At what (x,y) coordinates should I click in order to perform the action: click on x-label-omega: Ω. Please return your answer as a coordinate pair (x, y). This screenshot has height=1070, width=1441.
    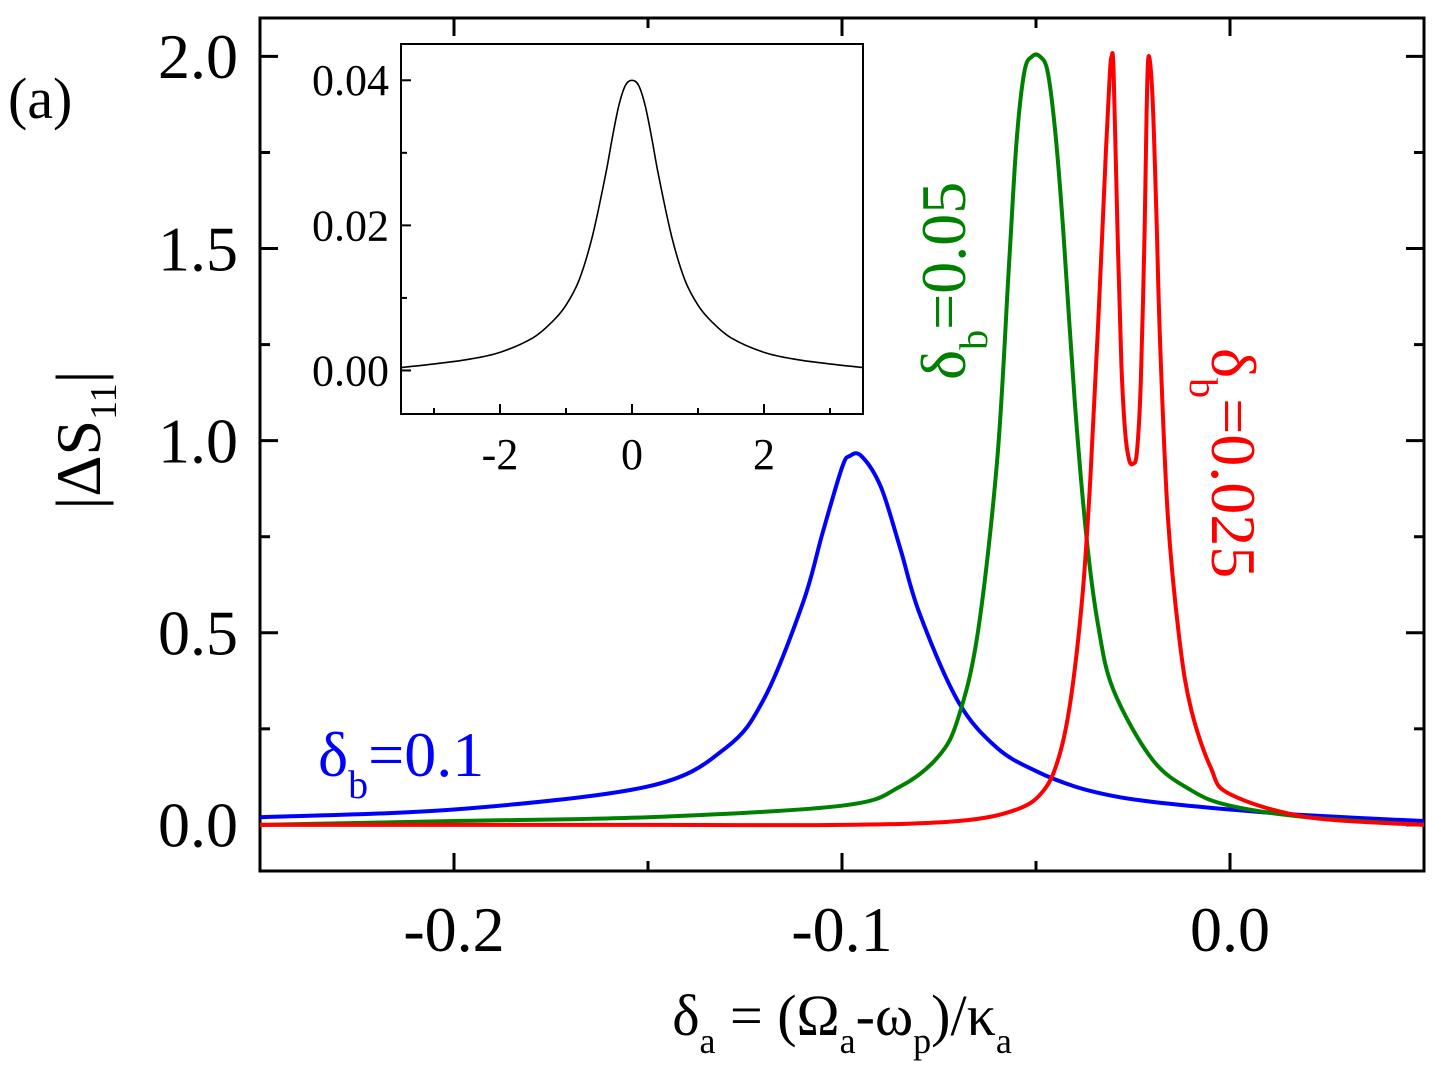
    Looking at the image, I should click on (818, 1015).